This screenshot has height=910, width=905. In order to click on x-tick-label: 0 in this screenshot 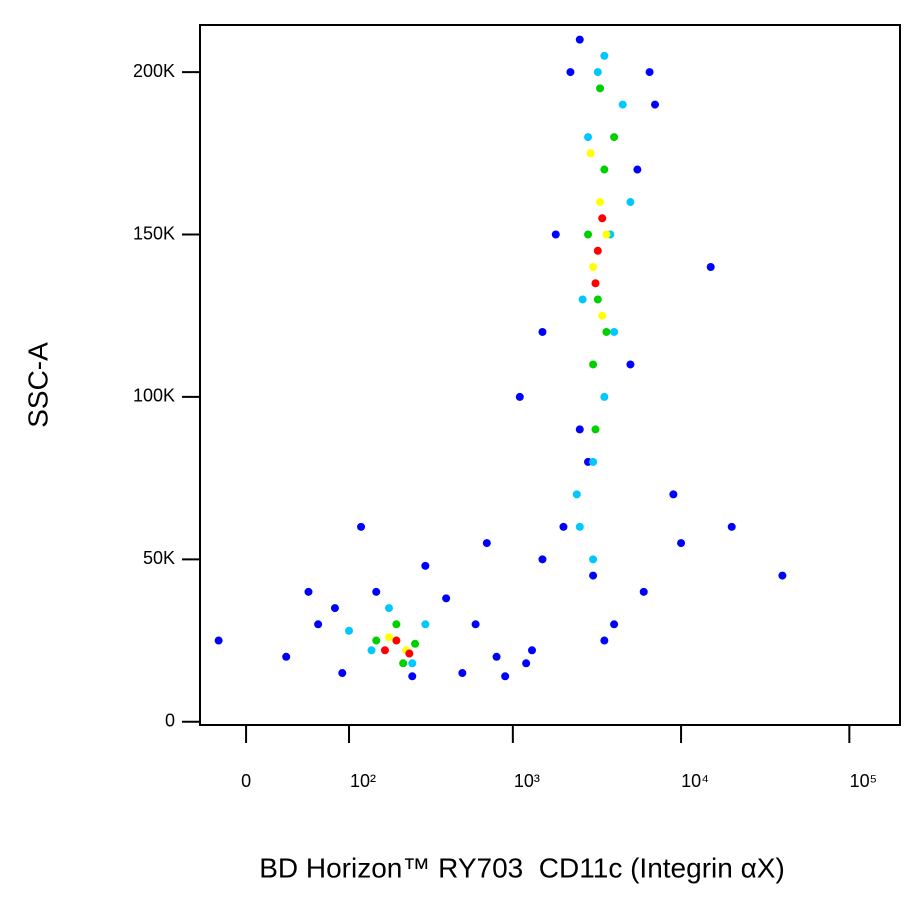, I will do `click(246, 781)`.